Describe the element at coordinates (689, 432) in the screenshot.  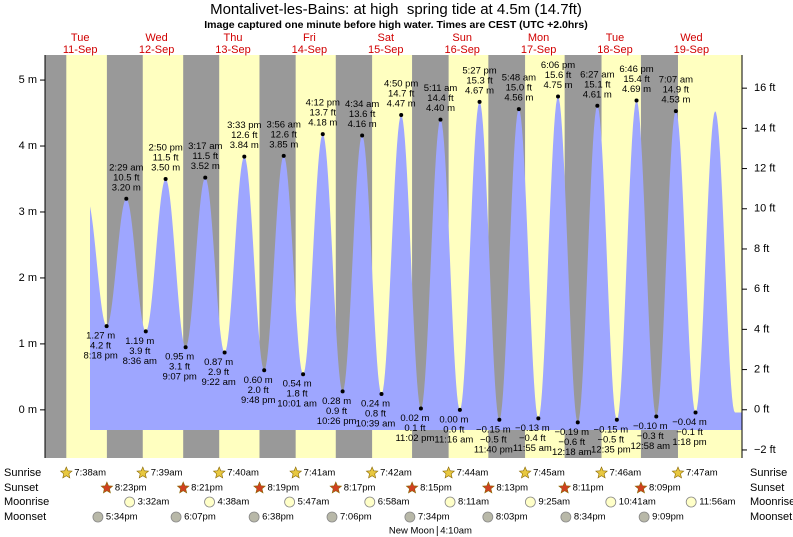
I see `tide-ft: −0.1 ft` at that location.